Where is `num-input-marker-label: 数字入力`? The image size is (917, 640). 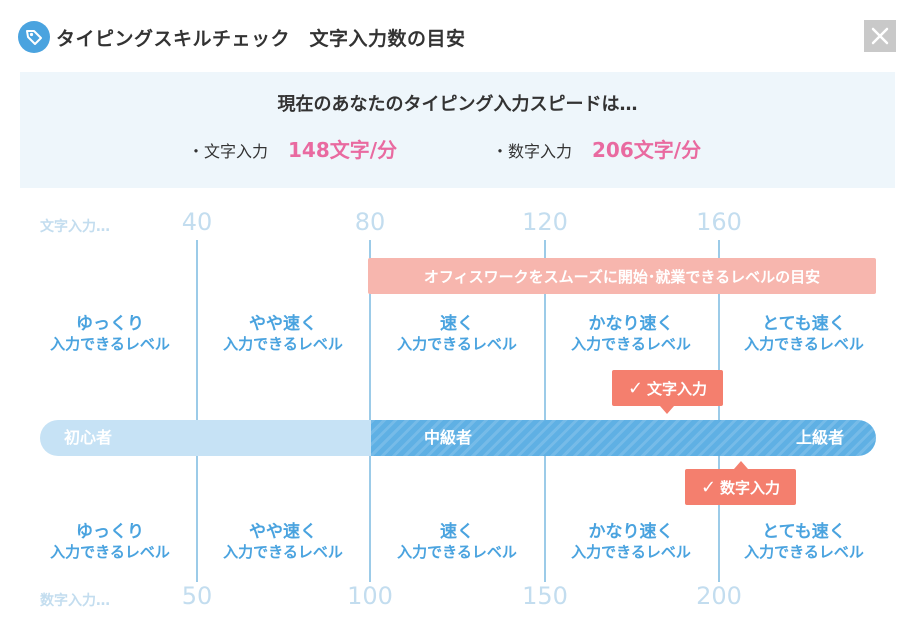 num-input-marker-label: 数字入力 is located at coordinates (750, 487).